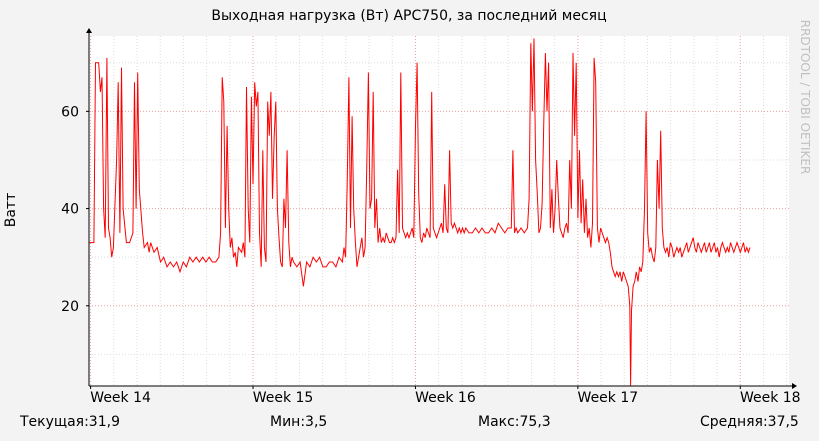 The height and width of the screenshot is (441, 819). What do you see at coordinates (89, 30) in the screenshot?
I see `y-axis-arrow` at bounding box center [89, 30].